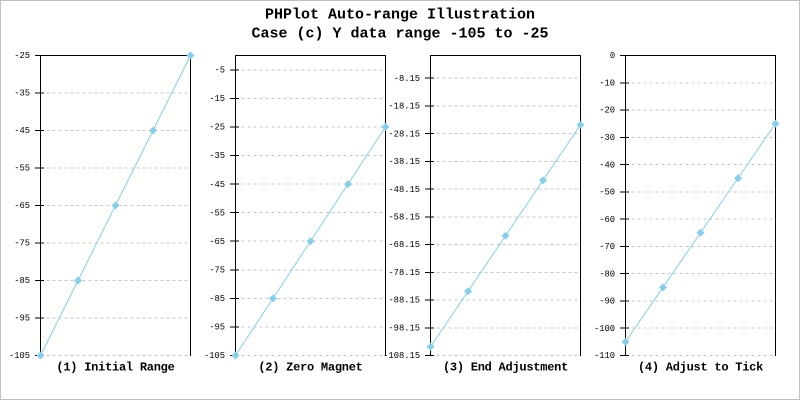 Image resolution: width=800 pixels, height=405 pixels. Describe the element at coordinates (607, 247) in the screenshot. I see `svg-text: -70` at that location.